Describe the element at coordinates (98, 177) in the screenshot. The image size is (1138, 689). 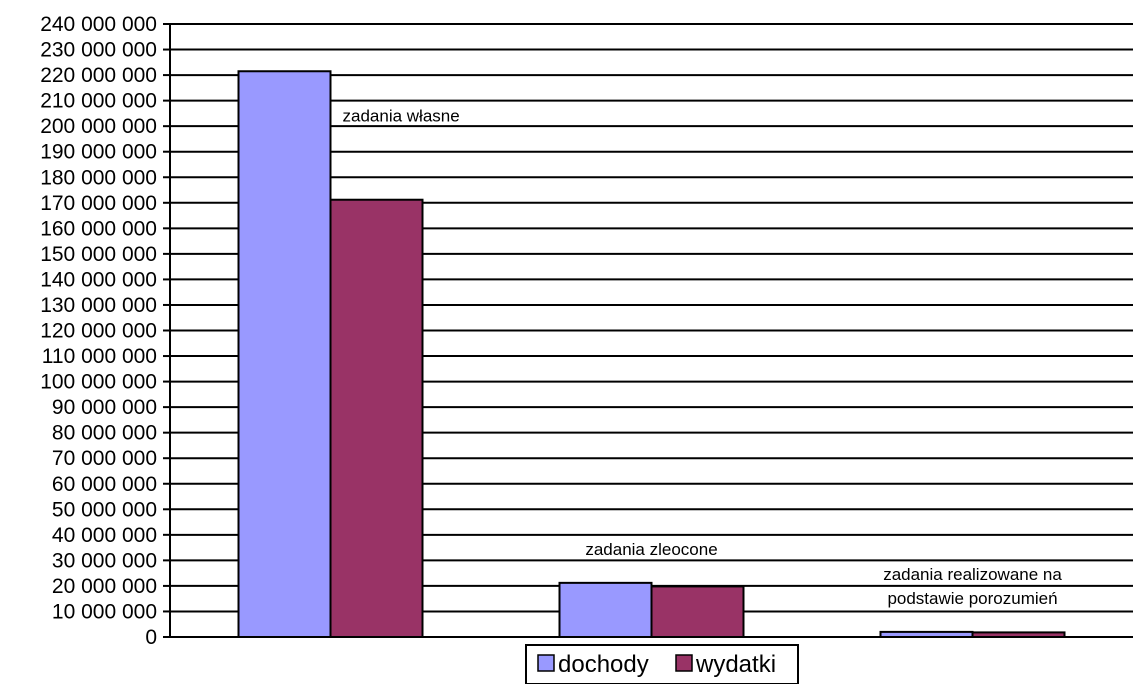
I see `y-tick-label: 180 000 000` at that location.